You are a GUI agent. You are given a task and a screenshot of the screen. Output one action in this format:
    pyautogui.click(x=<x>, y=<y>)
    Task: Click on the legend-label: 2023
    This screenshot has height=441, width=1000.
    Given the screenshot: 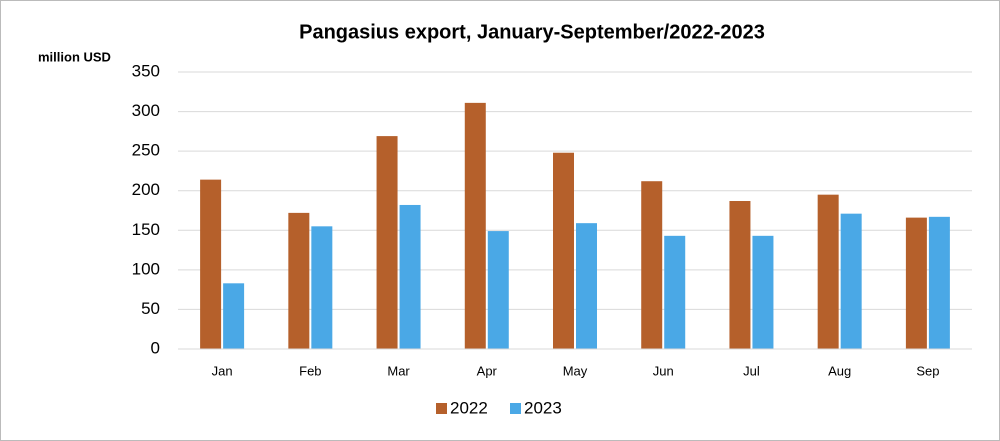 What is the action you would take?
    pyautogui.click(x=543, y=407)
    